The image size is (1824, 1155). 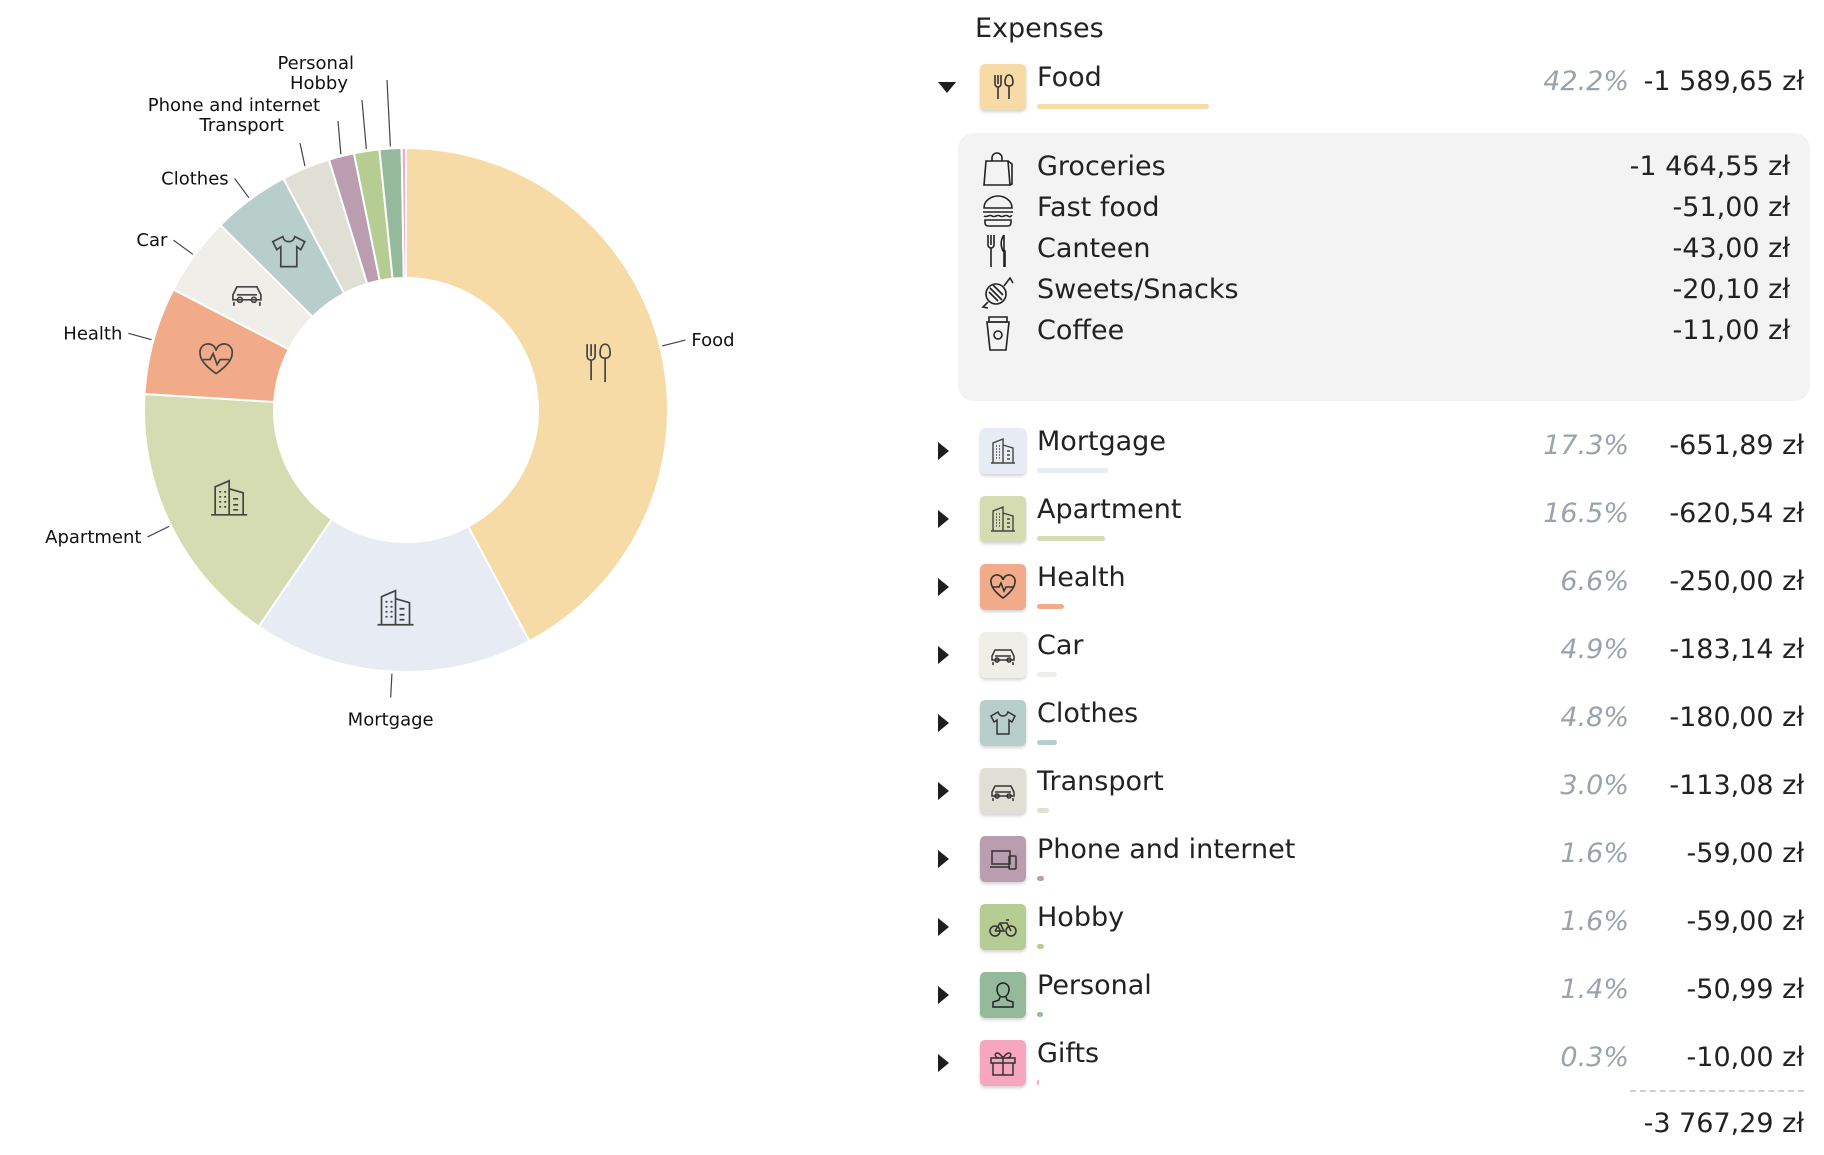 I want to click on burger-icon, so click(x=998, y=210).